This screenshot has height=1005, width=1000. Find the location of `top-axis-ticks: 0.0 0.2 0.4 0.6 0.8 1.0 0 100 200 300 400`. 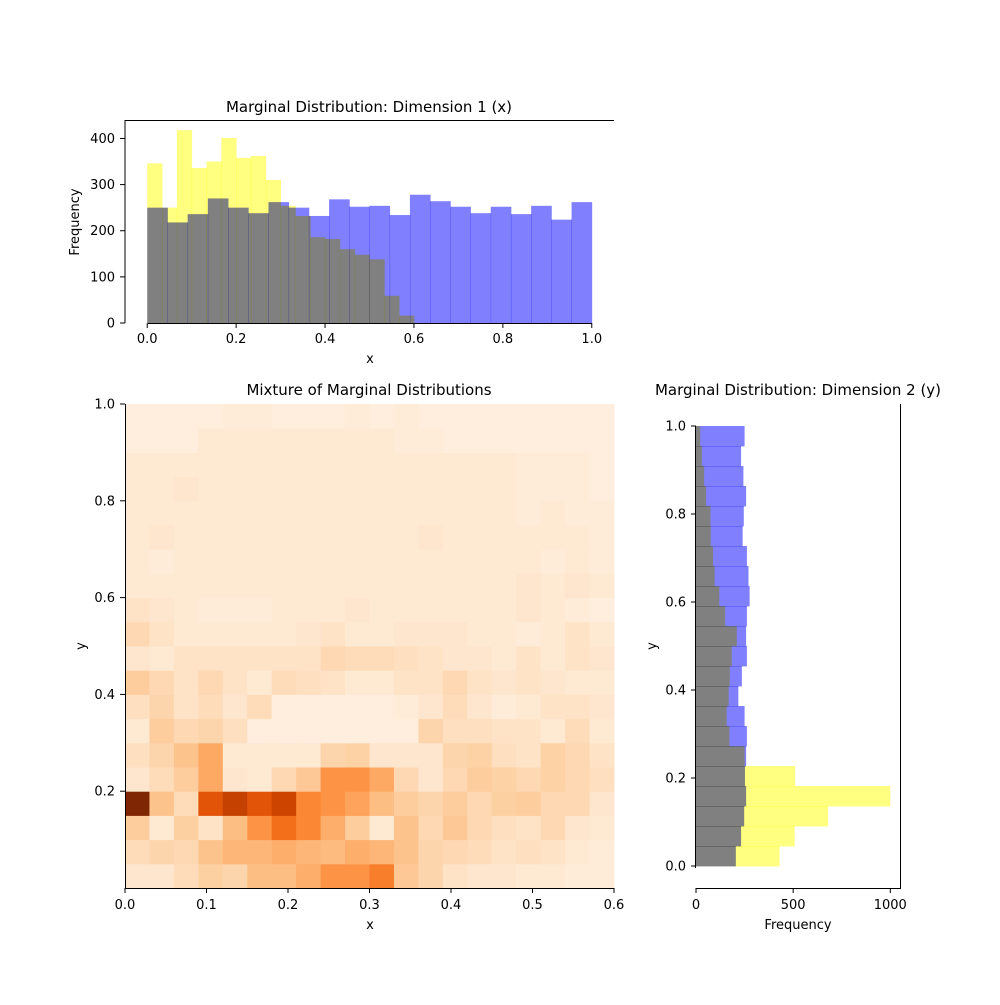

top-axis-ticks: 0.0 0.2 0.4 0.6 0.8 1.0 0 100 200 300 400 is located at coordinates (346, 239).